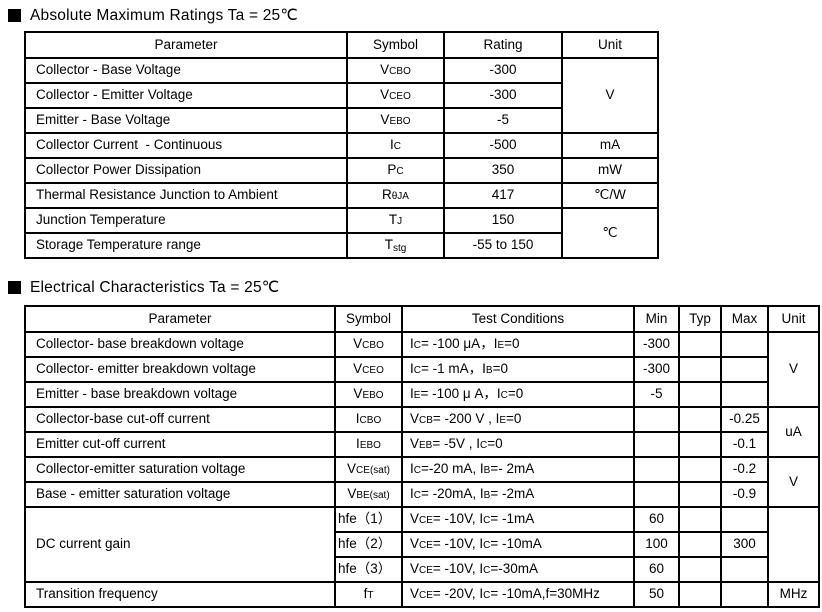 This screenshot has height=612, width=822. I want to click on test-conditions-cell: IC= -20mA, IB= -2mA, so click(518, 494).